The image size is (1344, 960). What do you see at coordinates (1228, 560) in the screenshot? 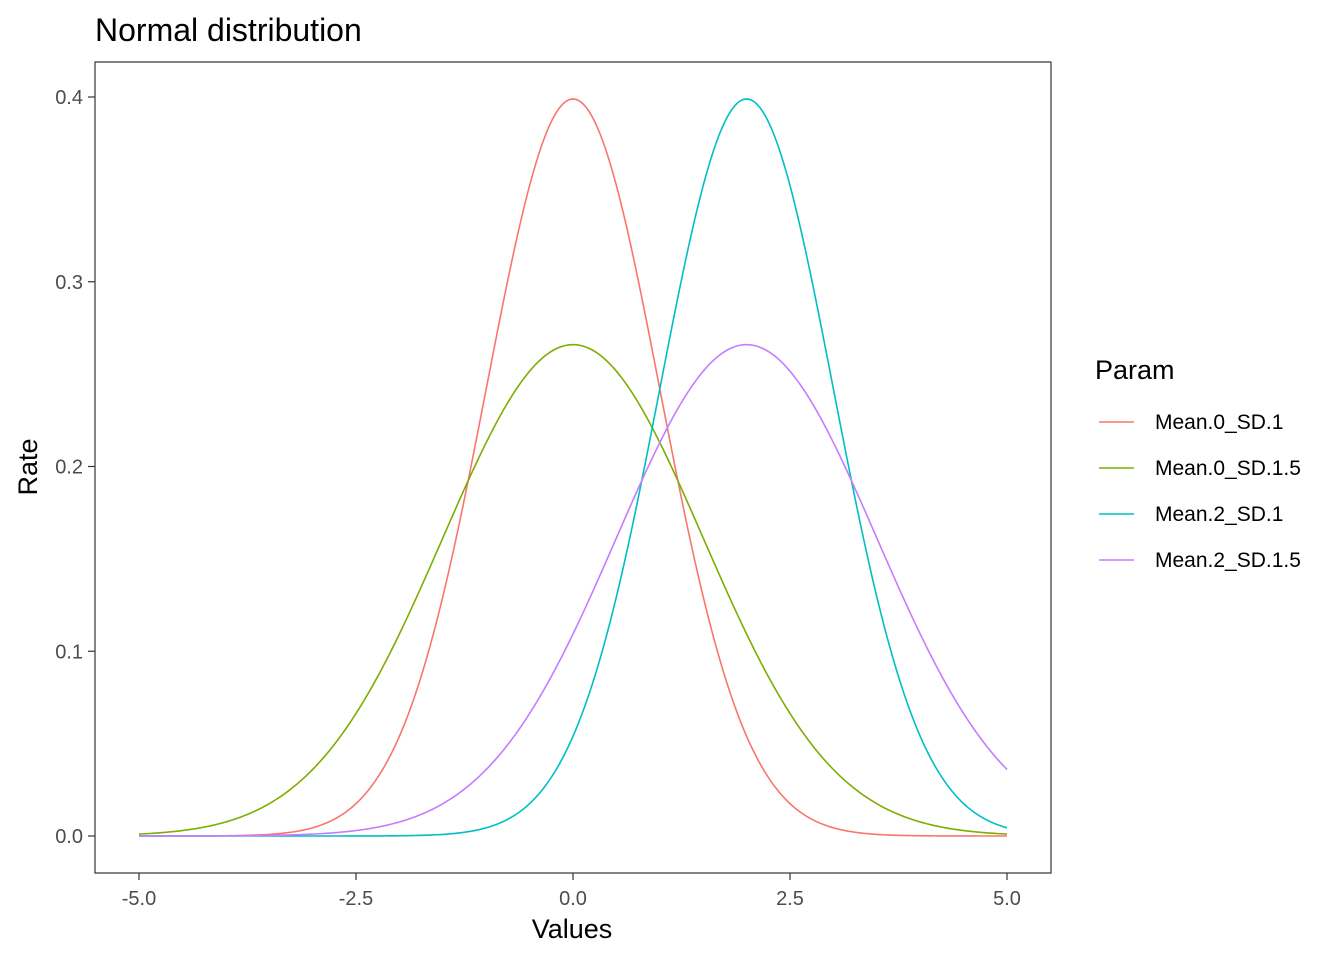
I see `legend-label-4: Mean.2_SD.1.5` at bounding box center [1228, 560].